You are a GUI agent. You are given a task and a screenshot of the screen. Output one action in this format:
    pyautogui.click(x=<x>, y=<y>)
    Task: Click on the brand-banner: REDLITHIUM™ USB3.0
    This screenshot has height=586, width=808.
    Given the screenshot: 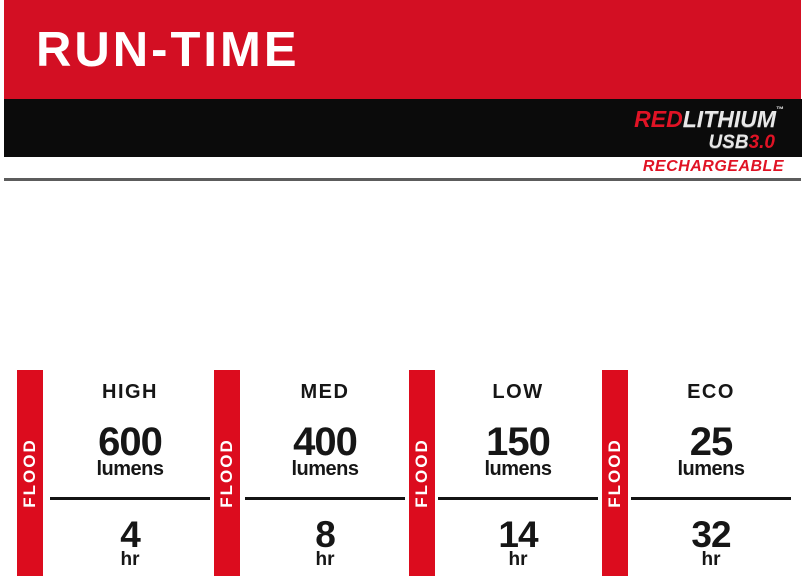 What is the action you would take?
    pyautogui.click(x=403, y=128)
    